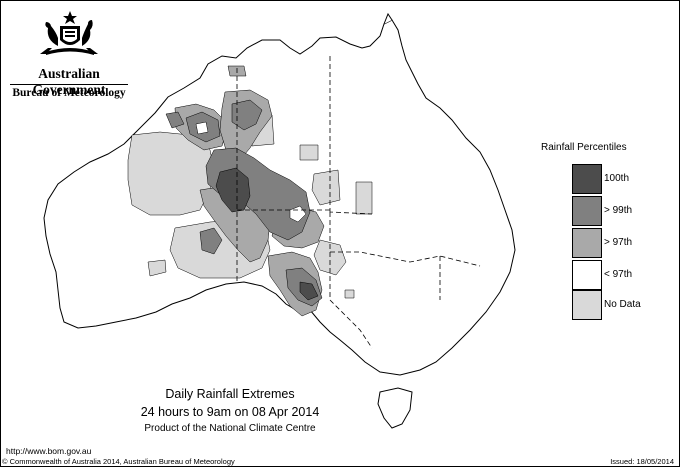  Describe the element at coordinates (230, 428) in the screenshot. I see `map-product: Product of the National Climate Centre` at that location.